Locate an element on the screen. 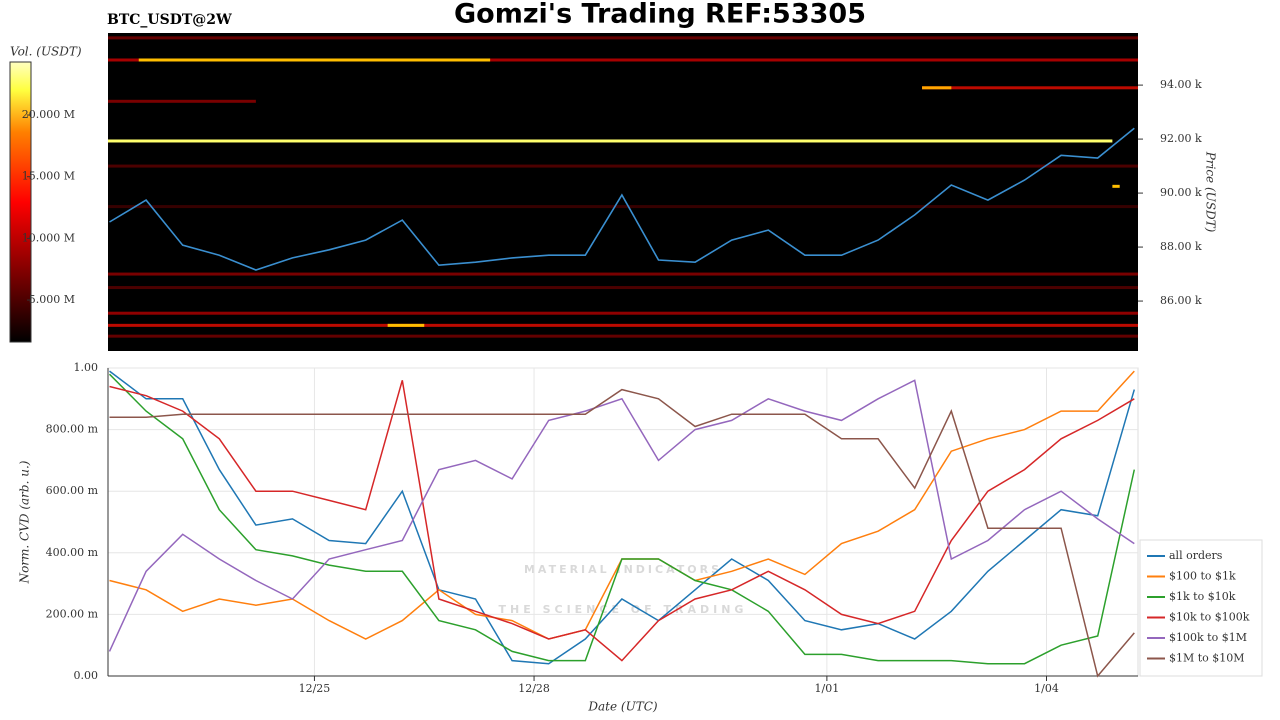 This screenshot has width=1280, height=720. x-axis-title: Date (UTC) is located at coordinates (622, 707).